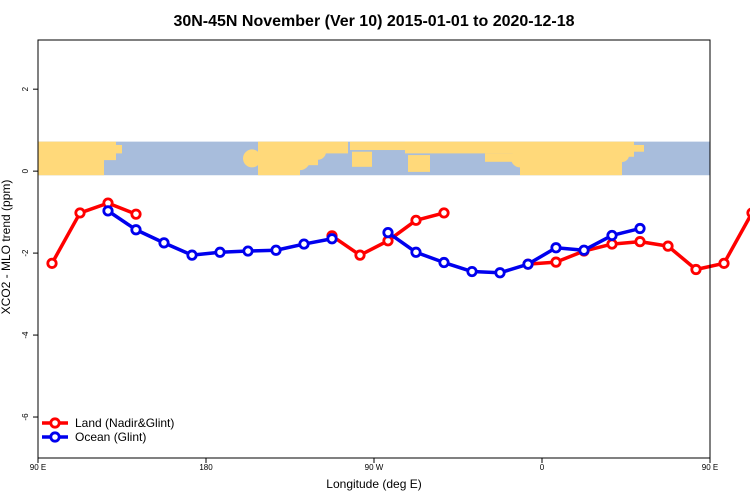  Describe the element at coordinates (124, 423) in the screenshot. I see `legend-label: Land (Nadir&Glint)` at that location.